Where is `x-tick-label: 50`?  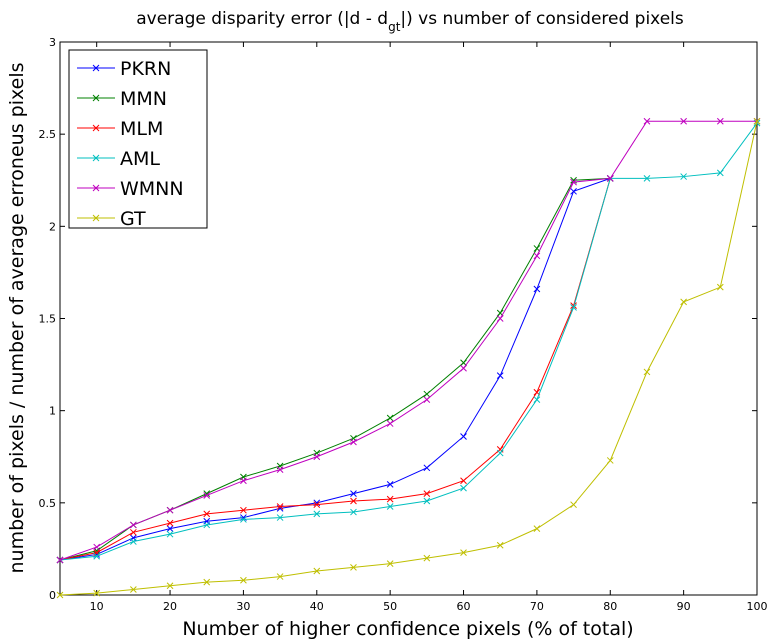
x-tick-label: 50 is located at coordinates (390, 606).